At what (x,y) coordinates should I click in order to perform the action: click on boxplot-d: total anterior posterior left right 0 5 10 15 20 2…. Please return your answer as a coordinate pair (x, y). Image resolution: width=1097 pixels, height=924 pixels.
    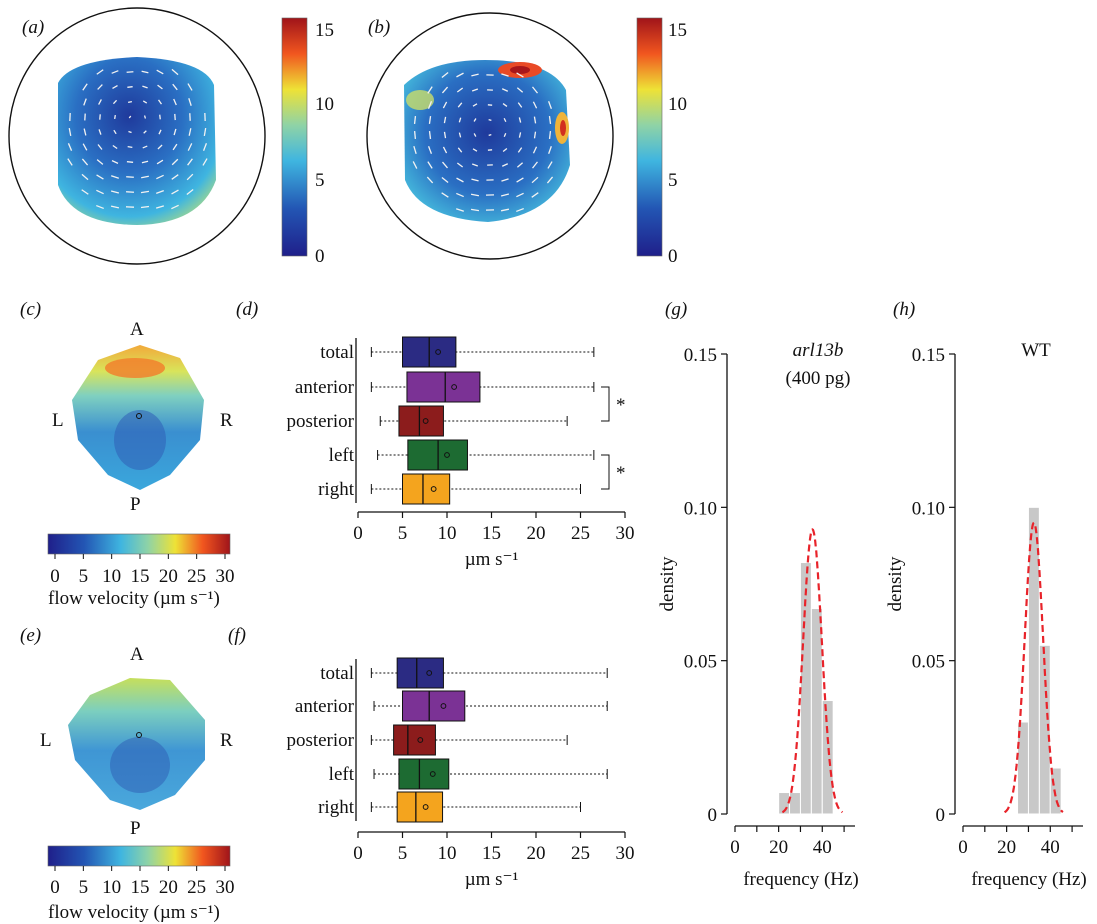
    Looking at the image, I should click on (460, 453).